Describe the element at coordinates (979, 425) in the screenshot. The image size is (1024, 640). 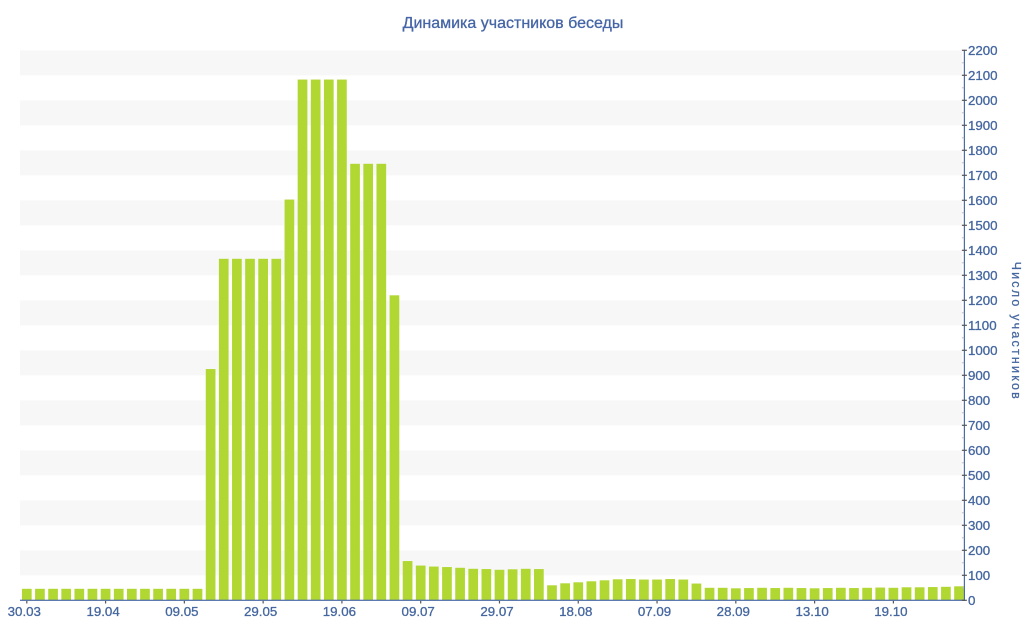
I see `svg-text: 700` at that location.